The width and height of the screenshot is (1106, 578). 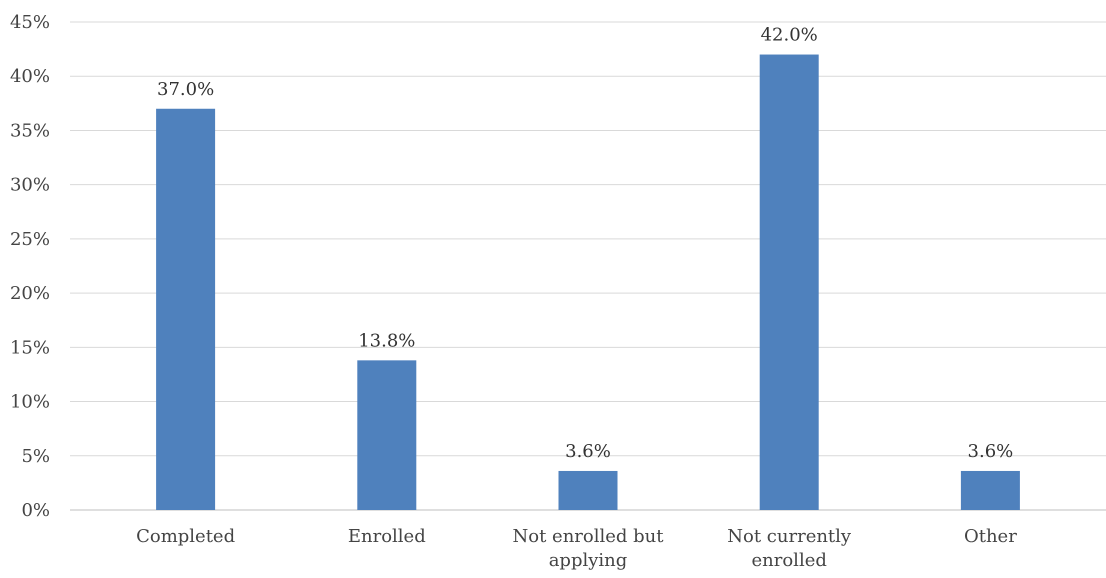 What do you see at coordinates (30, 266) in the screenshot?
I see `y-axis-tick-labels: 0% 5% 10% 15% 20% 25% 30% 35% 40% 45%` at bounding box center [30, 266].